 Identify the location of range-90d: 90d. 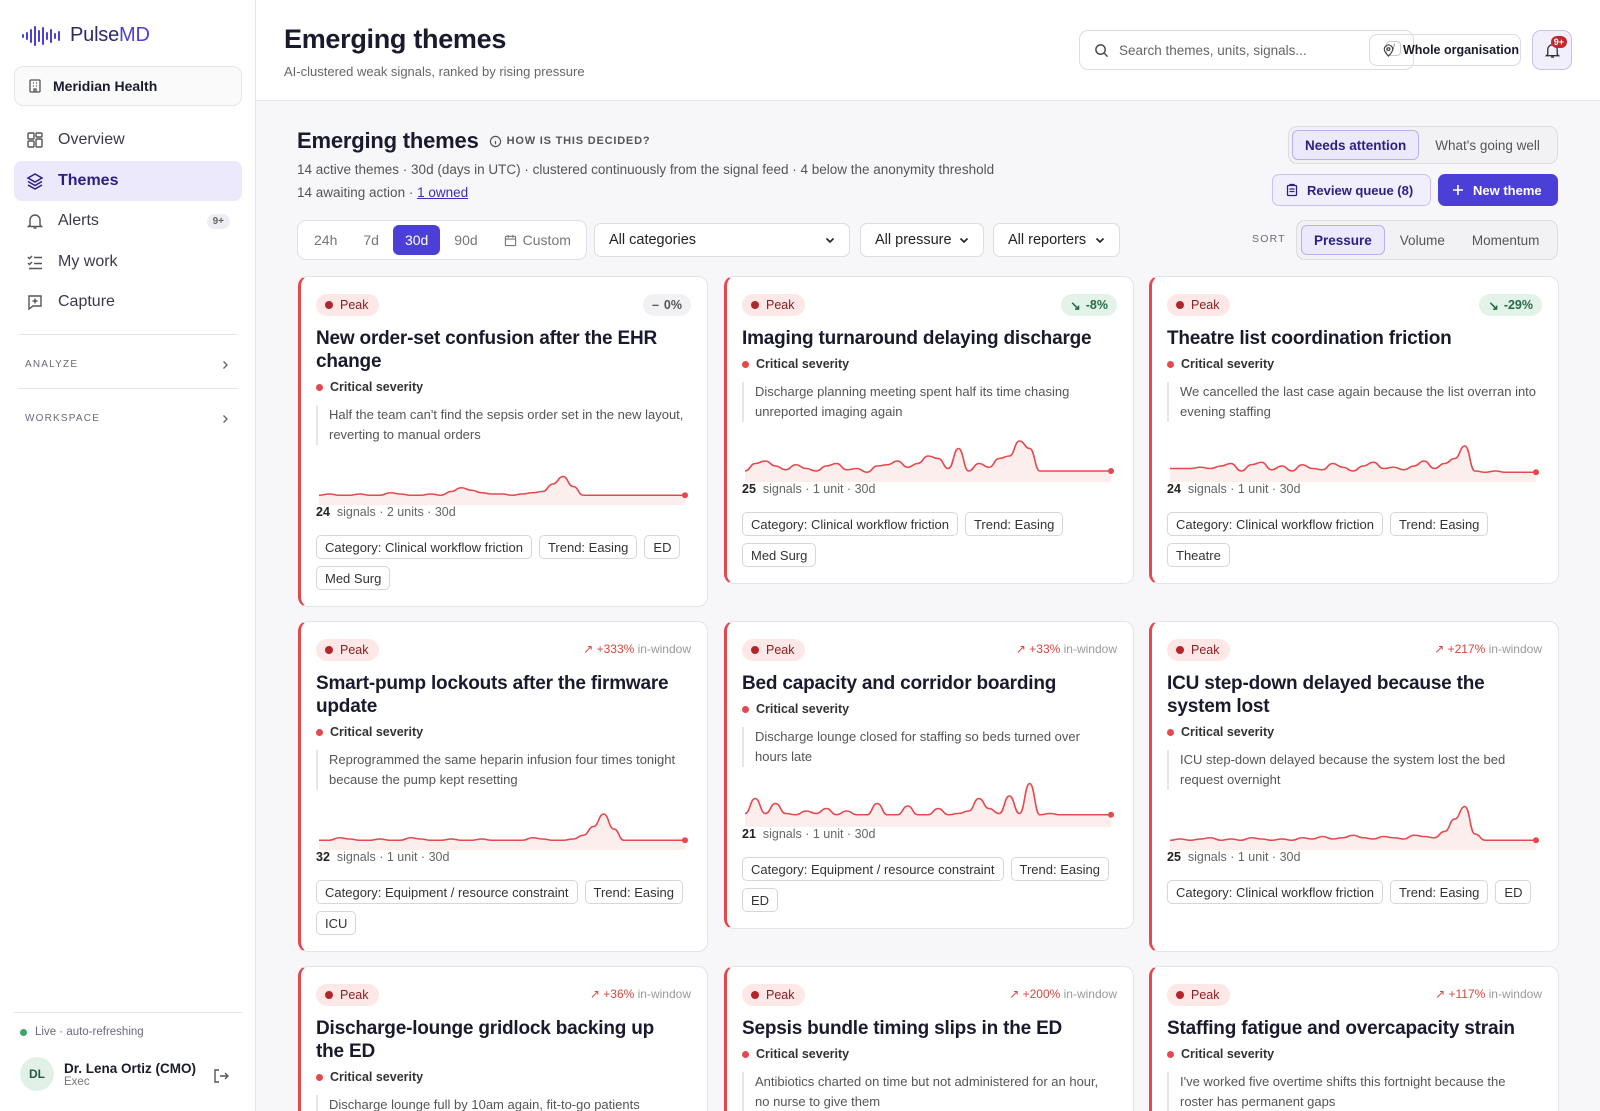
(466, 240).